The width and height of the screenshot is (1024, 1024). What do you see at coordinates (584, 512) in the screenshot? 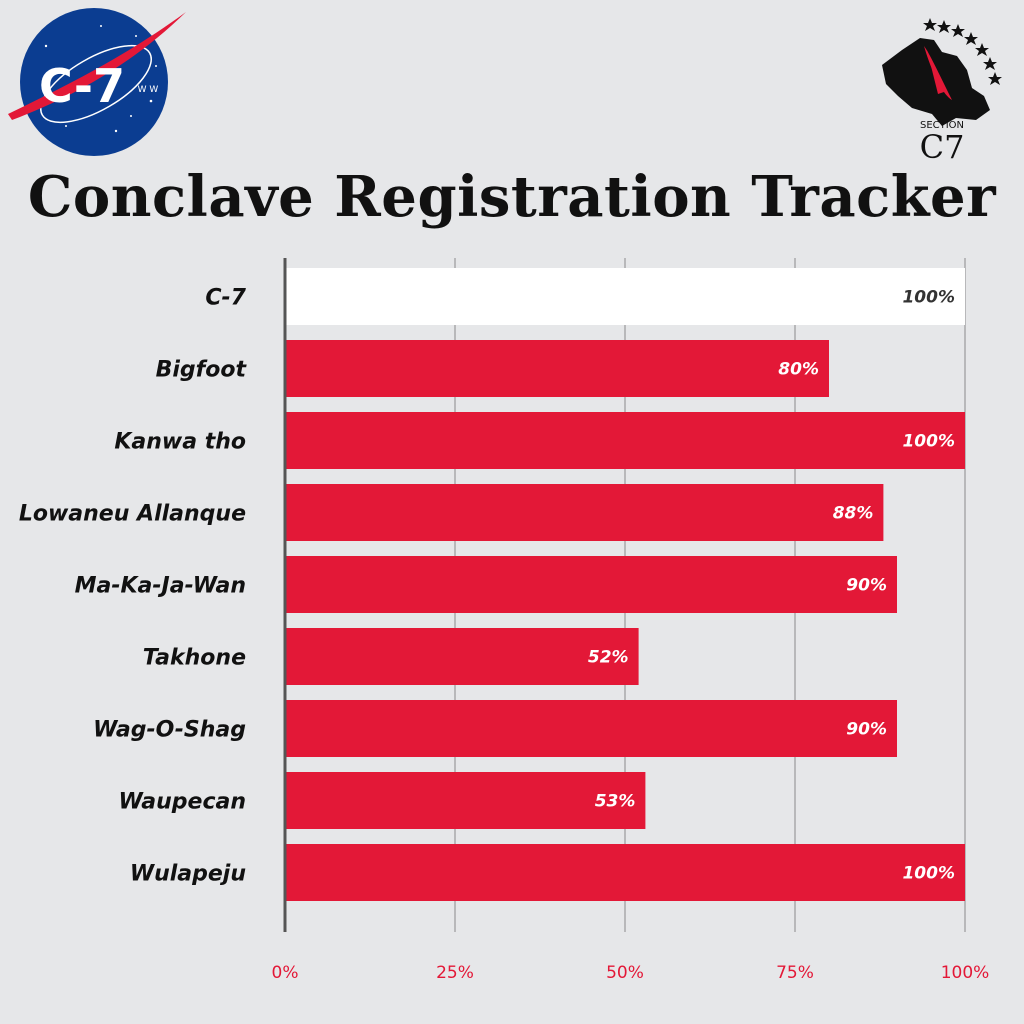
I see `bar-lowaneu-allanque` at bounding box center [584, 512].